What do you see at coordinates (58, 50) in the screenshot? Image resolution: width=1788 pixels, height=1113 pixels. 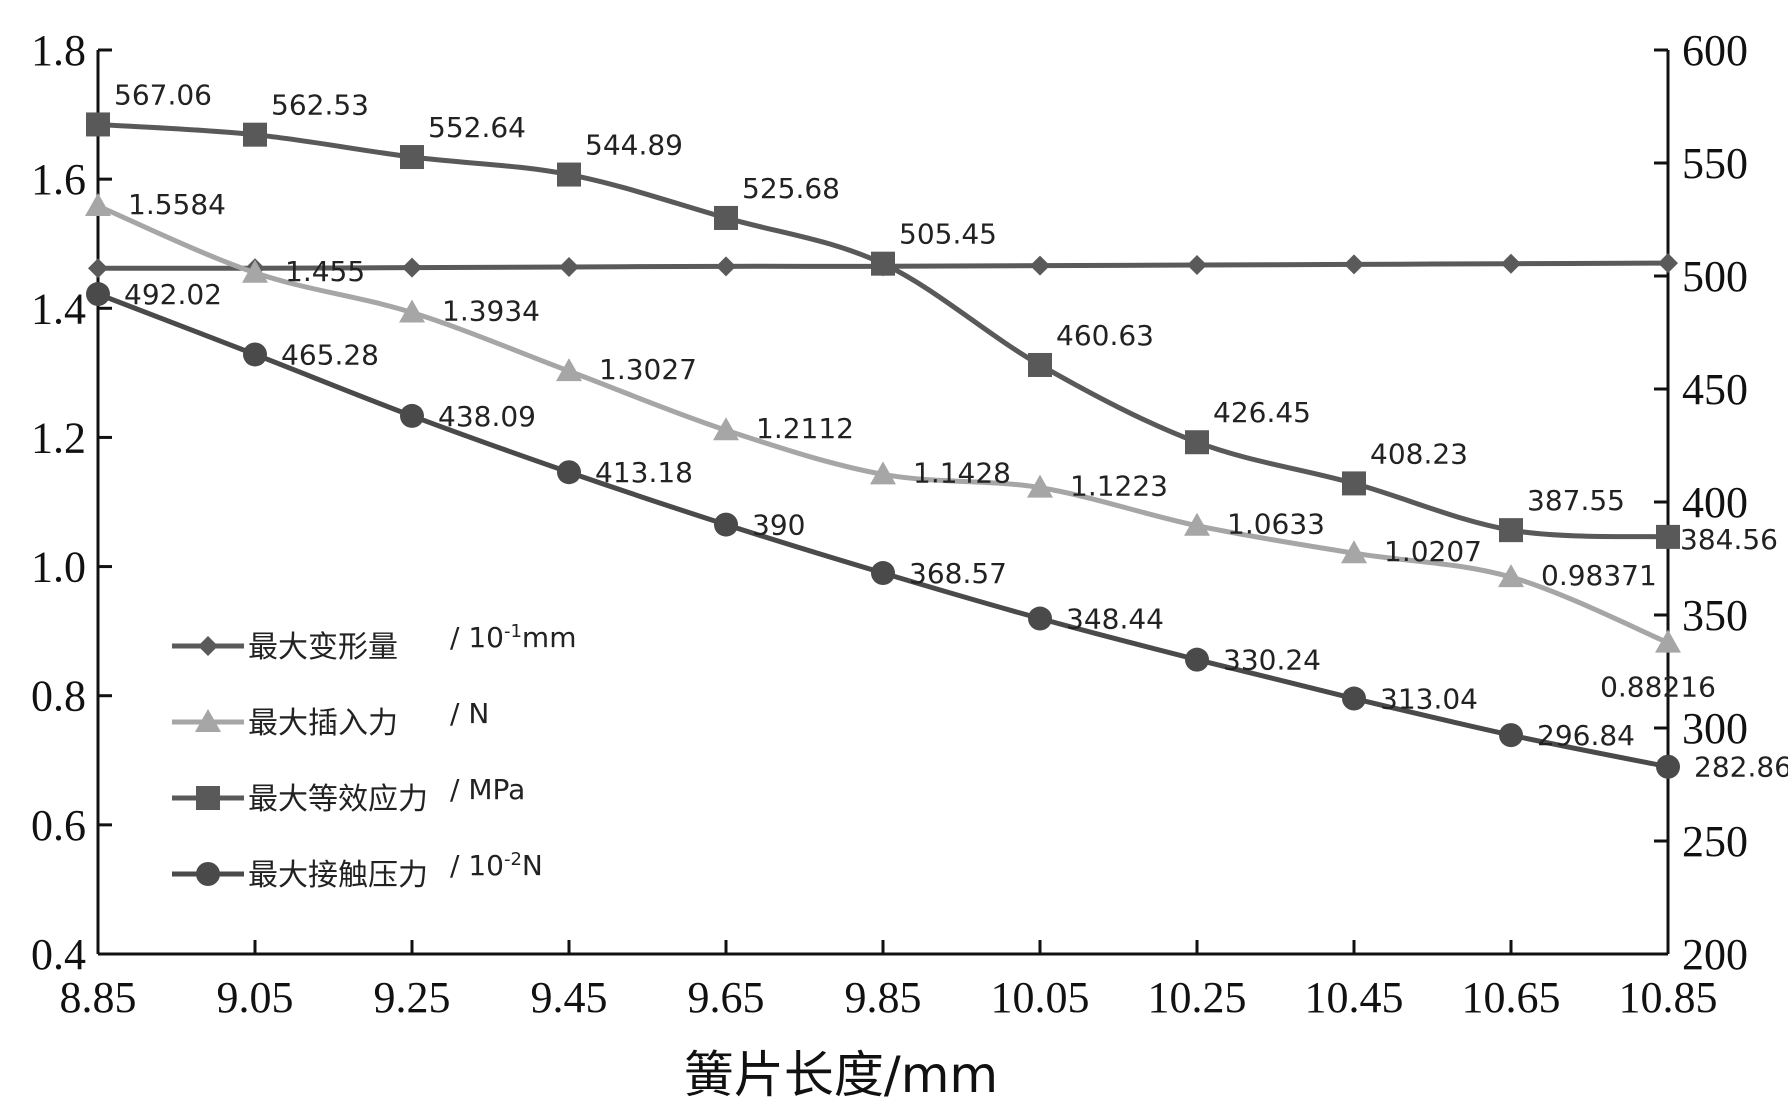 I see `left-axis-tick-label: 1.8` at bounding box center [58, 50].